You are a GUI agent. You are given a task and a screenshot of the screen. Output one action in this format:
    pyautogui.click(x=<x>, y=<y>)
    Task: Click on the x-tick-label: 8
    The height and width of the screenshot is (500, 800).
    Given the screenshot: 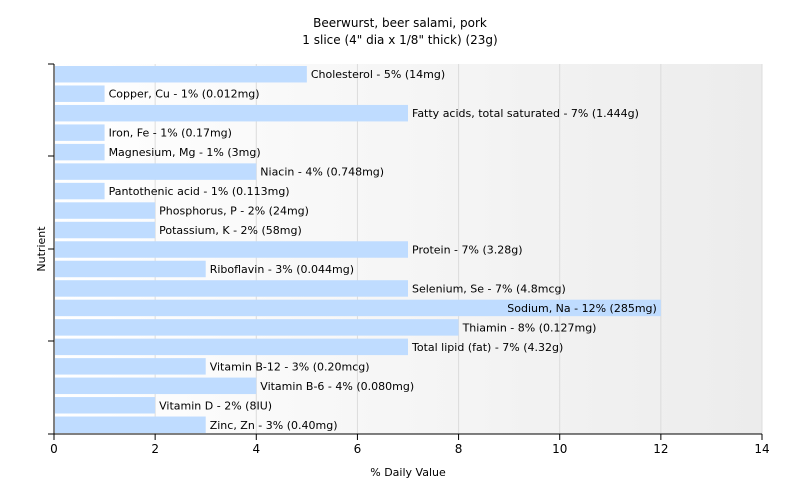 What is the action you would take?
    pyautogui.click(x=459, y=449)
    